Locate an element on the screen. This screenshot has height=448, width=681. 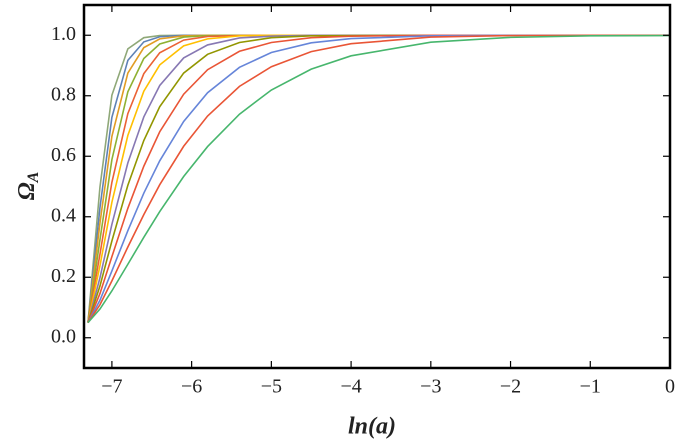
y-axis-label-main: Ω is located at coordinates (27, 191).